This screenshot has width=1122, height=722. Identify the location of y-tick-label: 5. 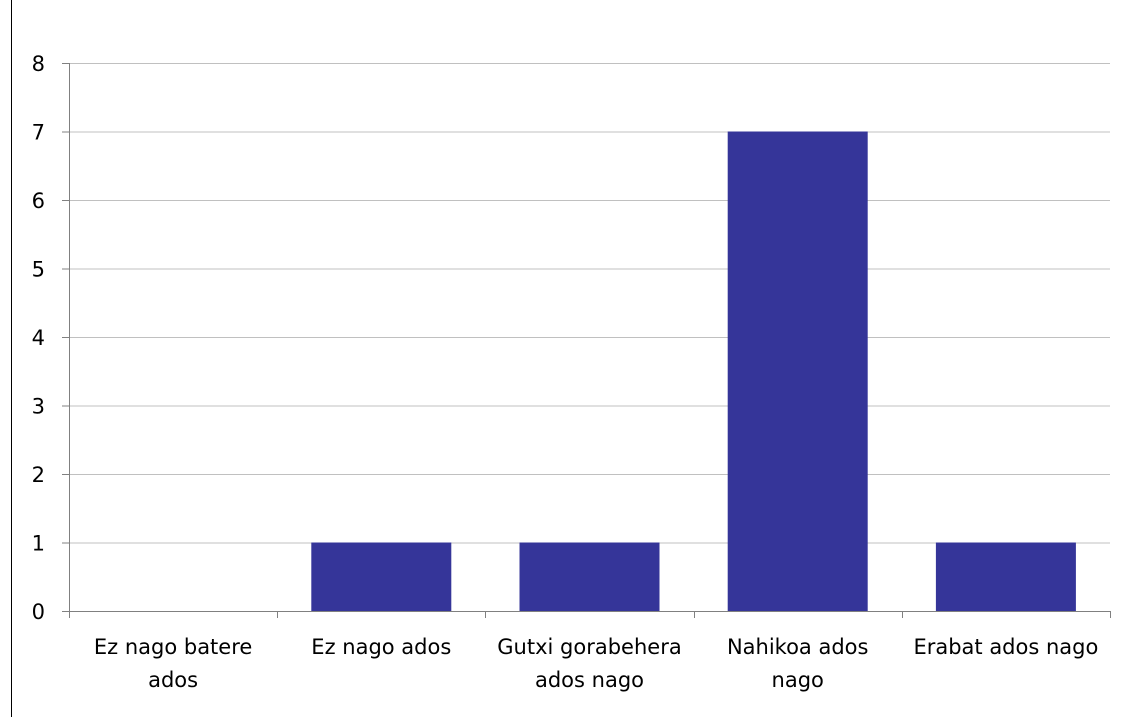
(38, 270).